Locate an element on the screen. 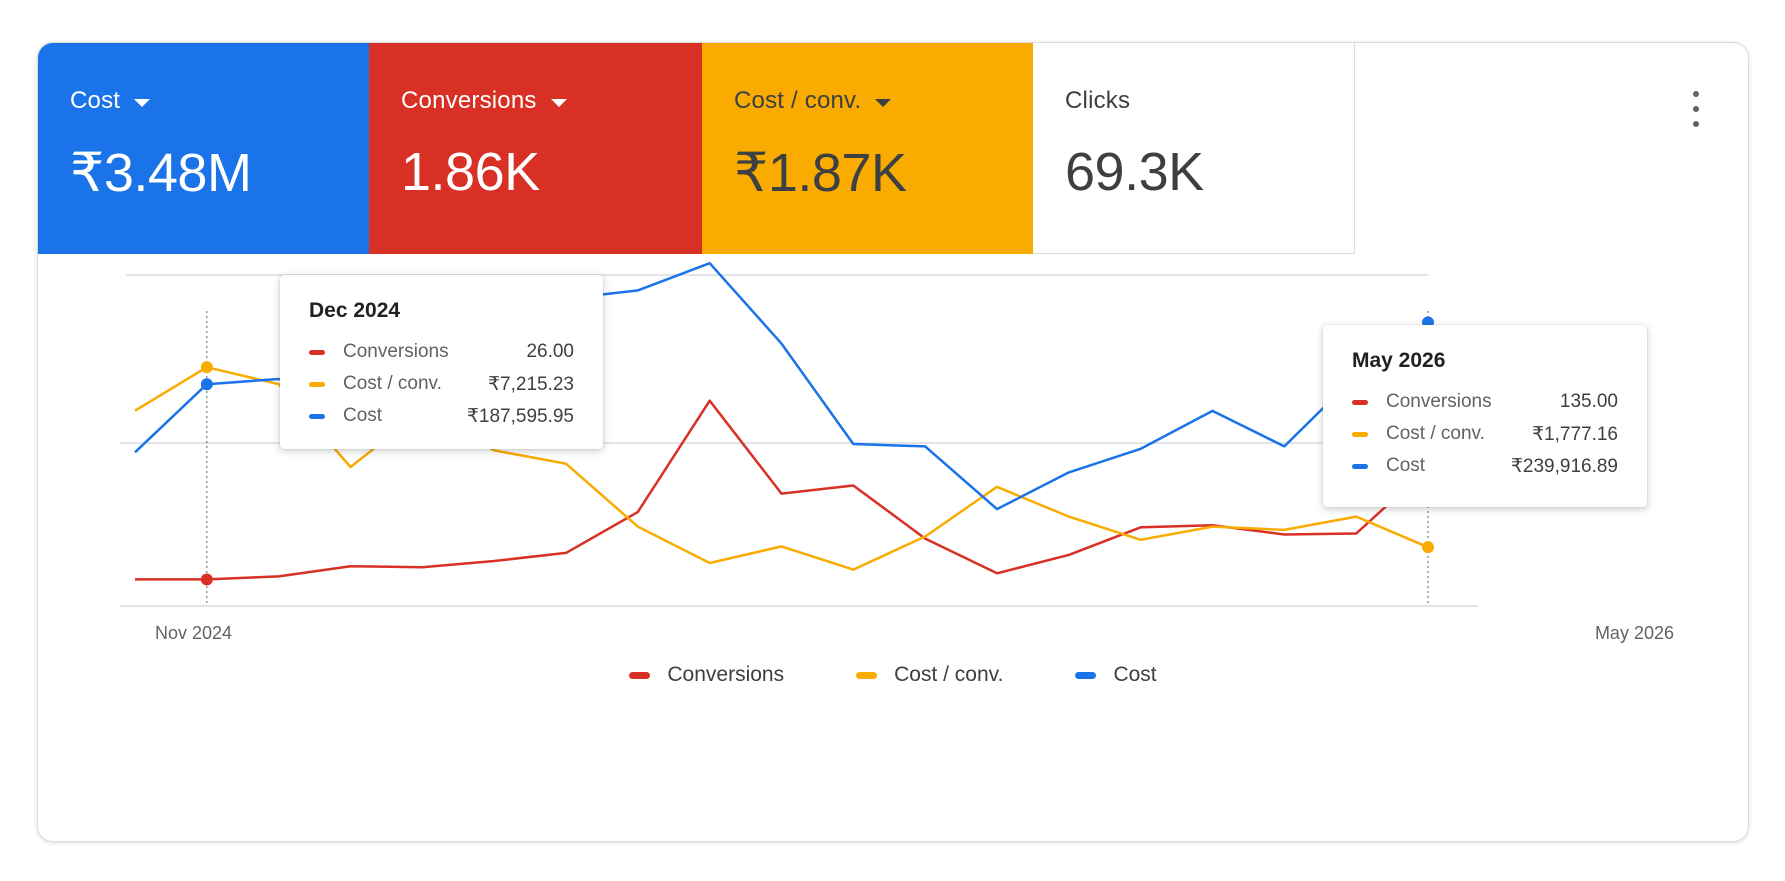  scorecard-cost: Cost ₹3.48M is located at coordinates (203, 148).